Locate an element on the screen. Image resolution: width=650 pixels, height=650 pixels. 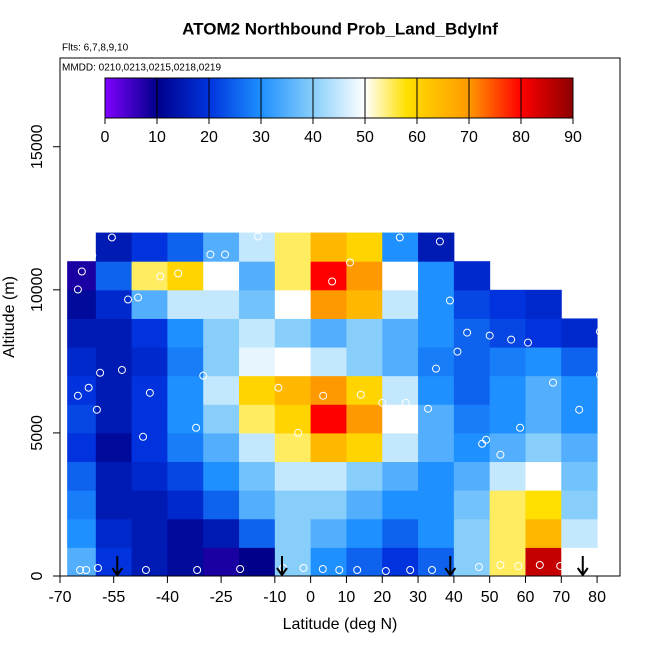
x-tick-label: -40 is located at coordinates (167, 597).